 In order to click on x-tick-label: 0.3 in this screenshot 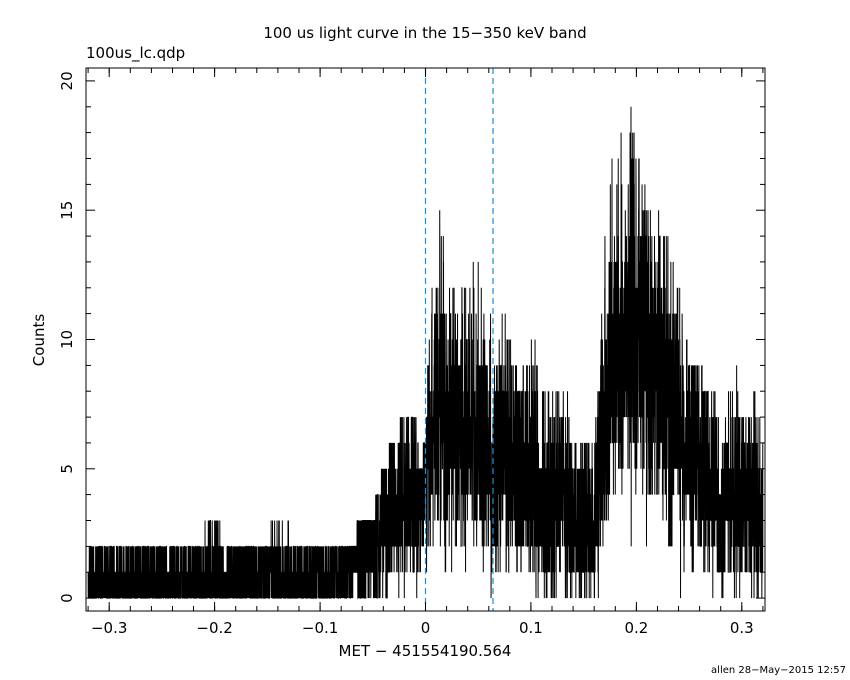, I will do `click(742, 628)`.